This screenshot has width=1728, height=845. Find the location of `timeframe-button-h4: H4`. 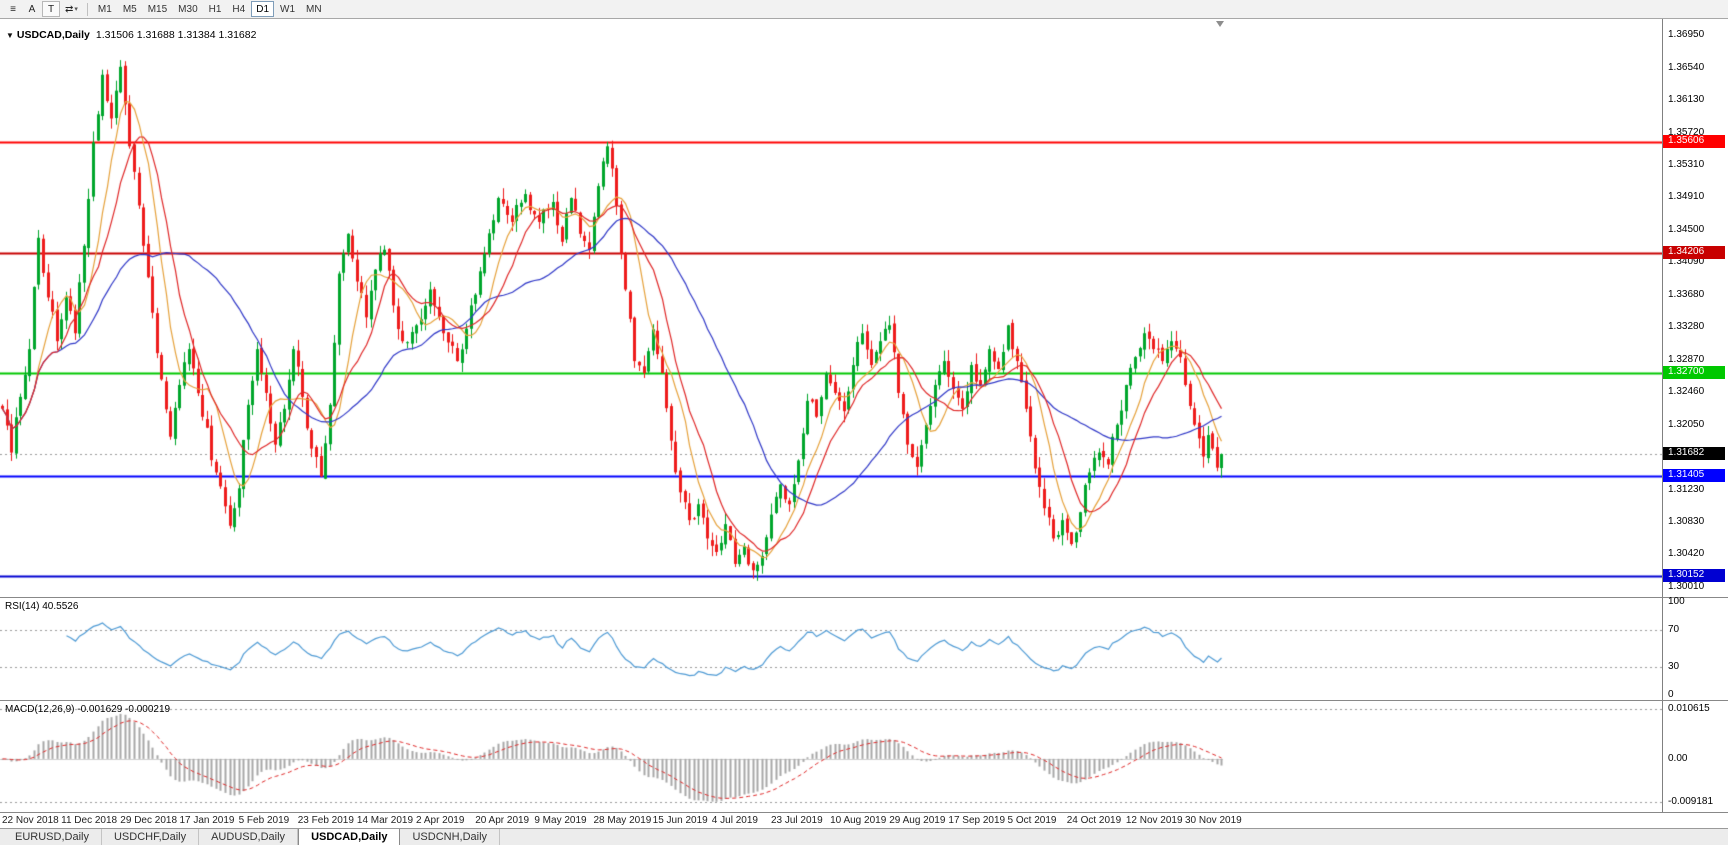

timeframe-button-h4: H4 is located at coordinates (238, 9).